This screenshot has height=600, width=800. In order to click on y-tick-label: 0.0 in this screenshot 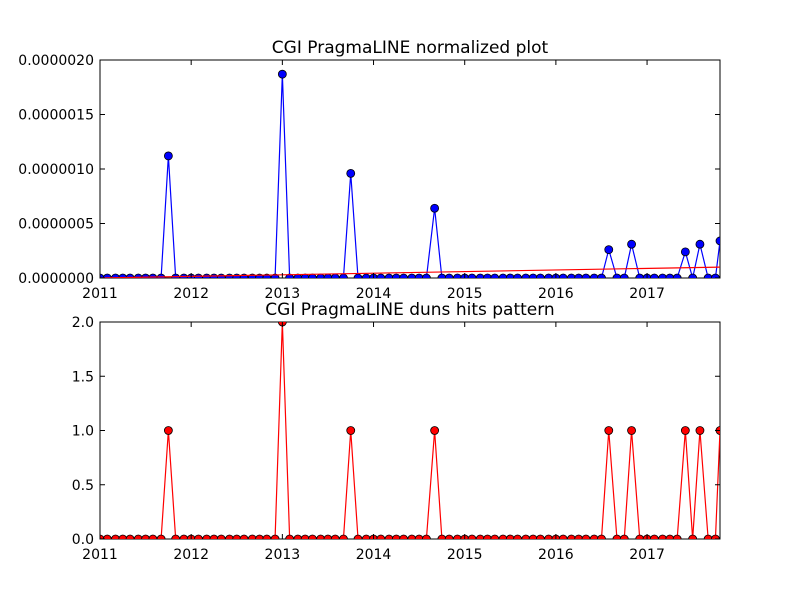, I will do `click(83, 540)`.